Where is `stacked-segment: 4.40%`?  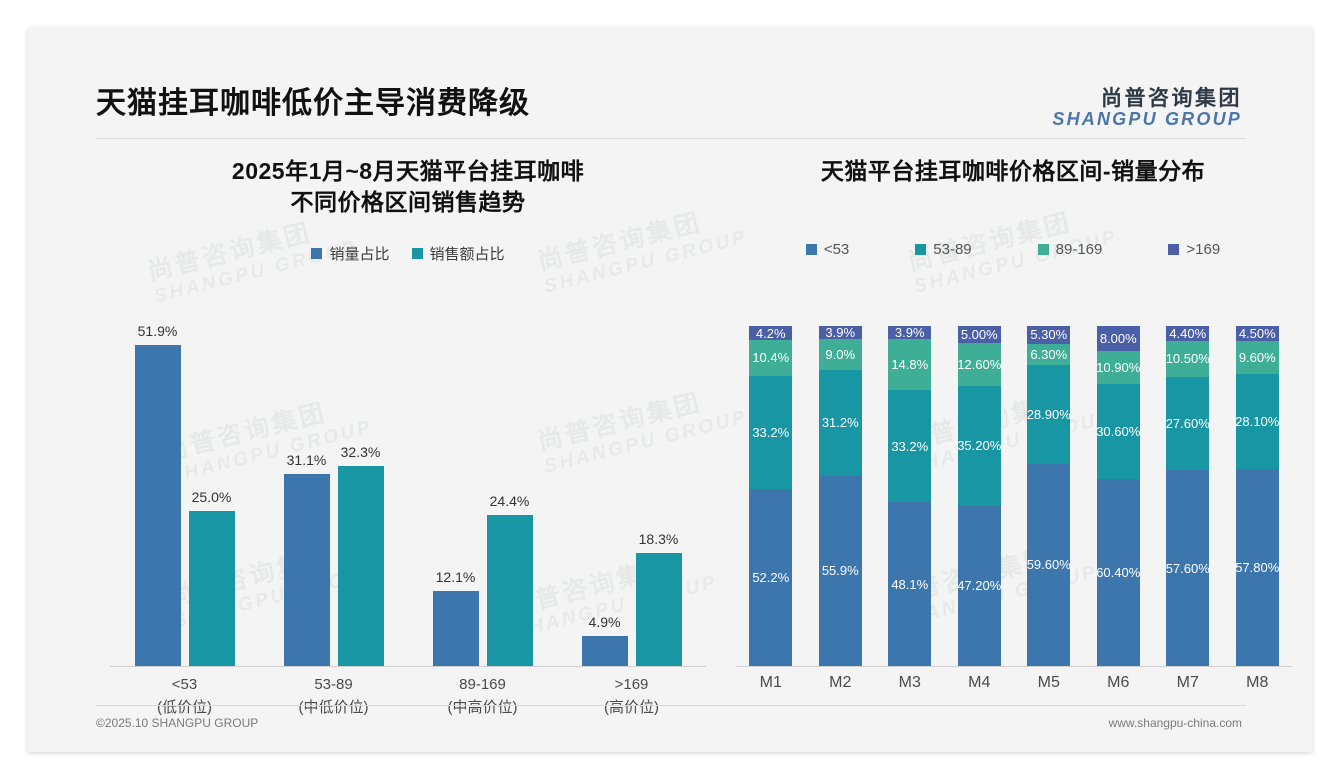 stacked-segment: 4.40% is located at coordinates (1188, 333).